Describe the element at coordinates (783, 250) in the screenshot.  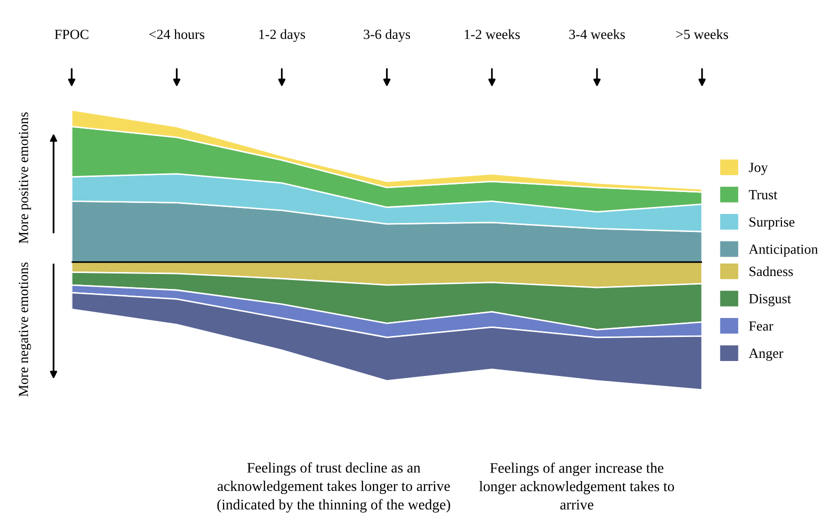
I see `legend-label: Anticipation` at that location.